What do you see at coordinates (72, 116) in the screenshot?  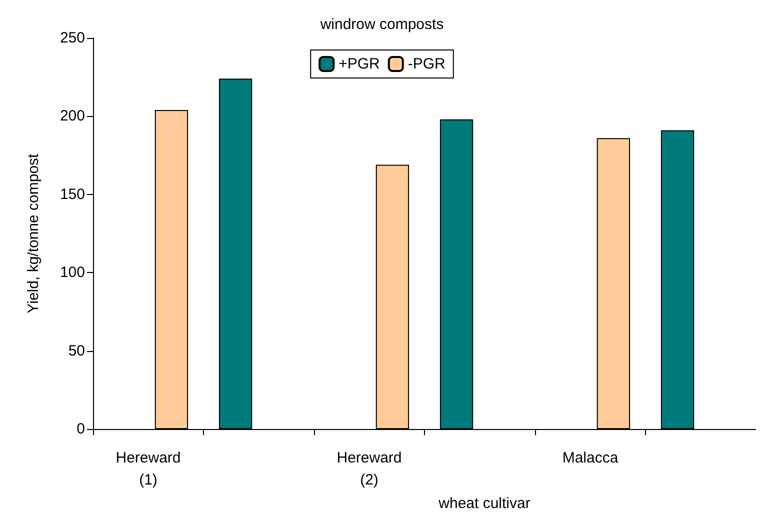 I see `y-tick-label: 200` at bounding box center [72, 116].